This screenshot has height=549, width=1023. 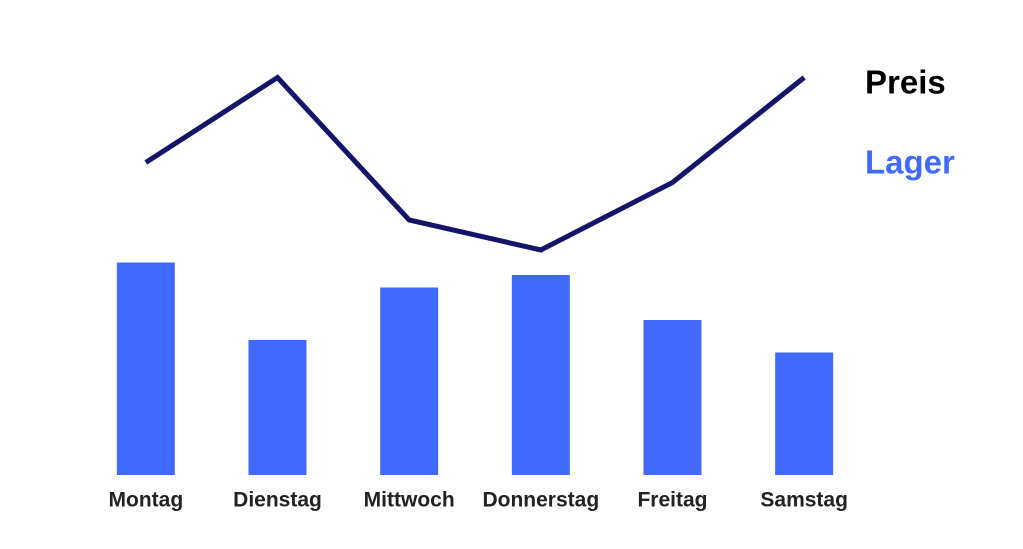 I want to click on legend-entry: Lager, so click(x=910, y=162).